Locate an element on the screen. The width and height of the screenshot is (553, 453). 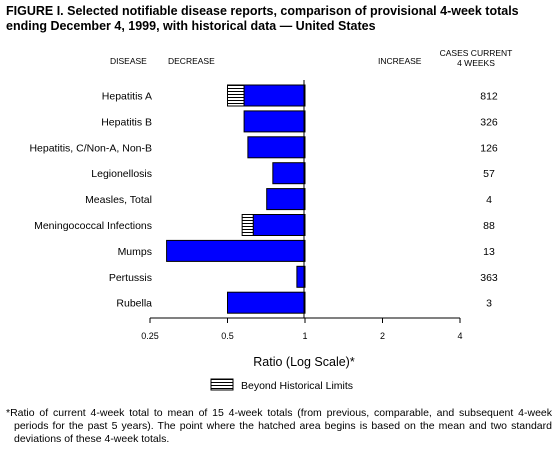
disease-label: Measles, Total is located at coordinates (118, 200).